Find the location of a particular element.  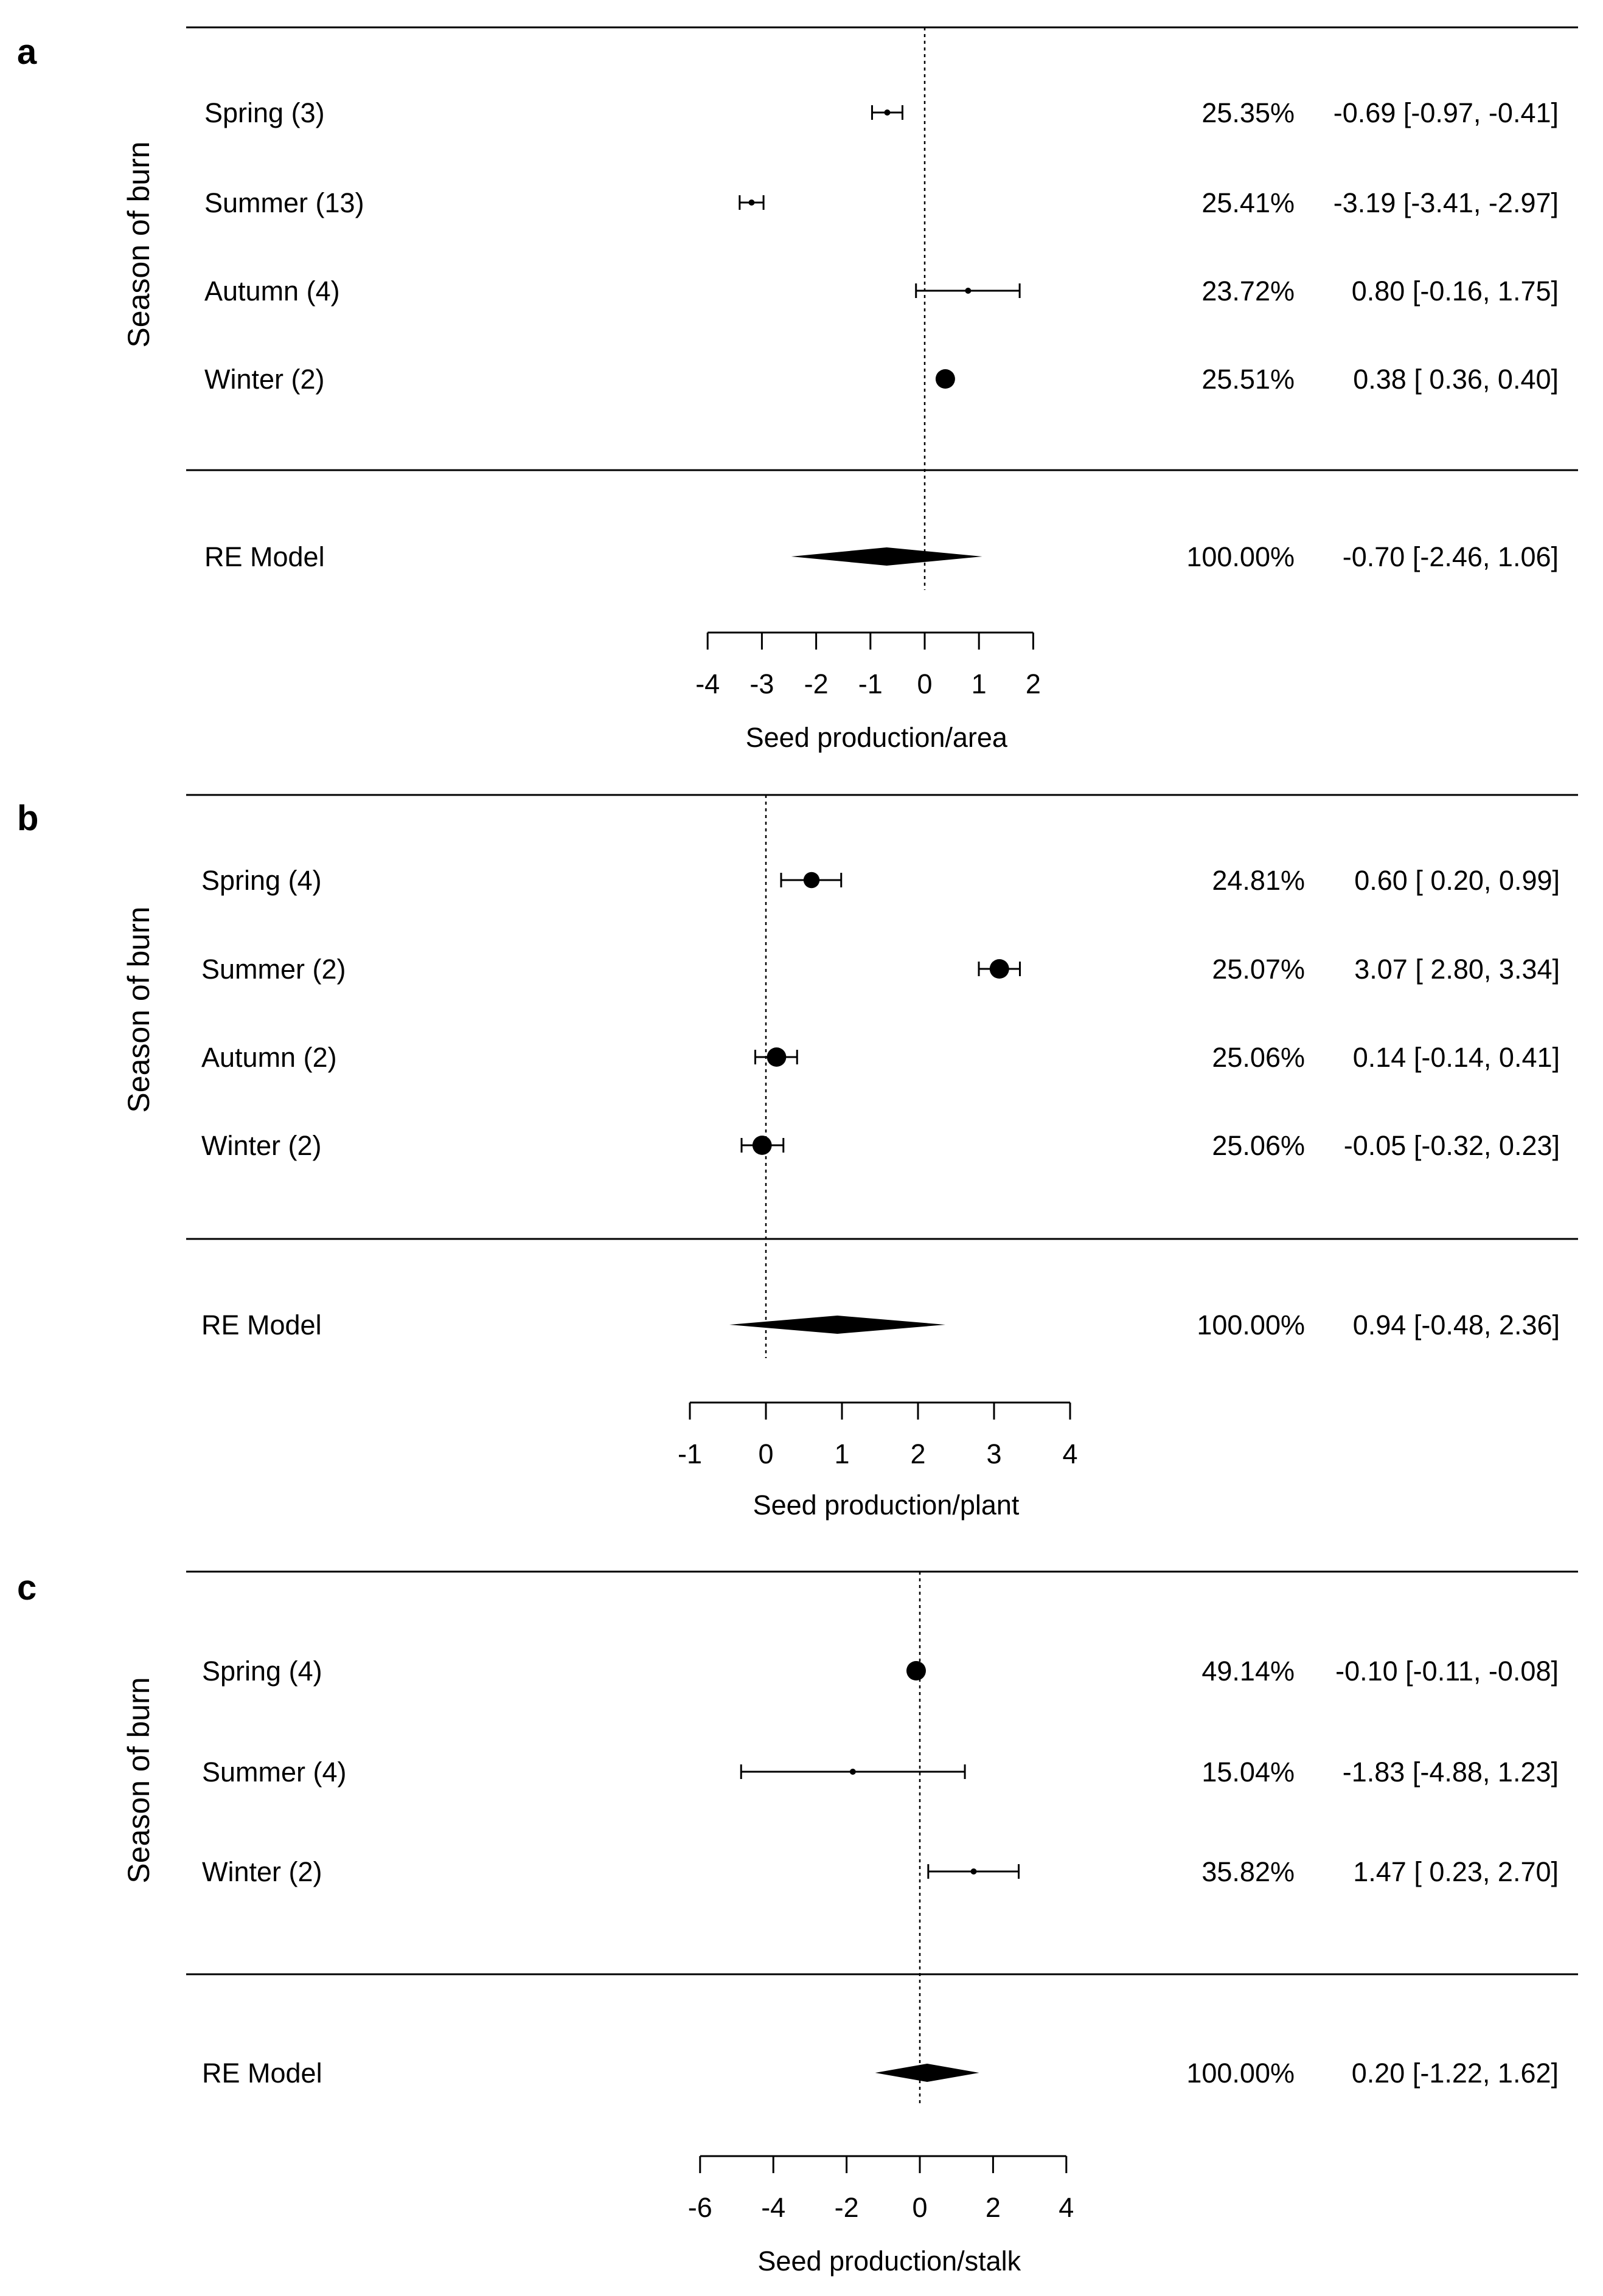

study-row: Winter (2) 35.82% 1.47 [ 0.23, 2.70] is located at coordinates (881, 1871).